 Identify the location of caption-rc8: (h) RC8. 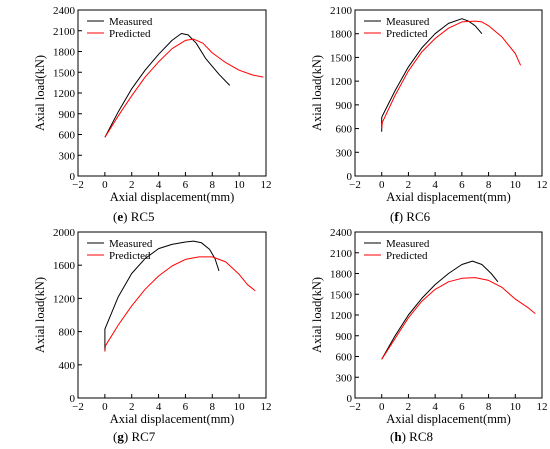
(412, 436).